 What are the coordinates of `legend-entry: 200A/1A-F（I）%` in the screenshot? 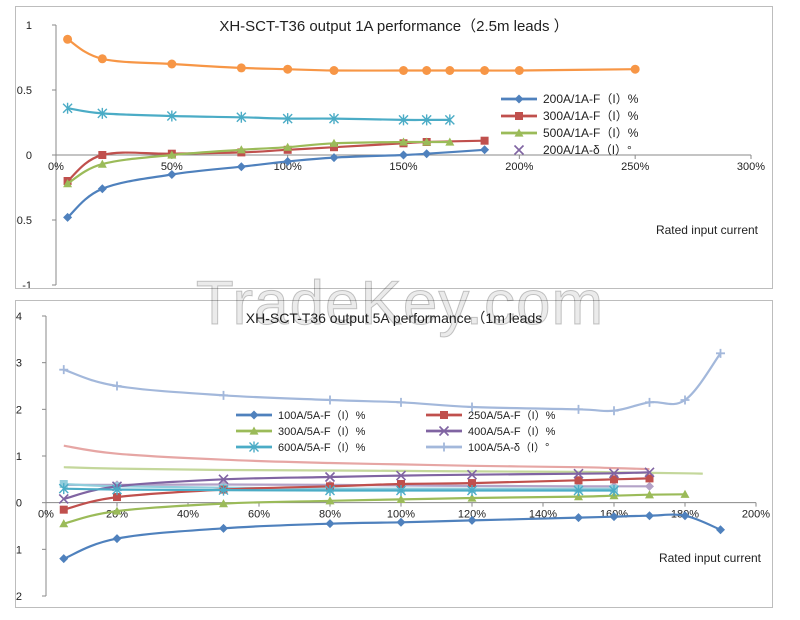 It's located at (570, 99).